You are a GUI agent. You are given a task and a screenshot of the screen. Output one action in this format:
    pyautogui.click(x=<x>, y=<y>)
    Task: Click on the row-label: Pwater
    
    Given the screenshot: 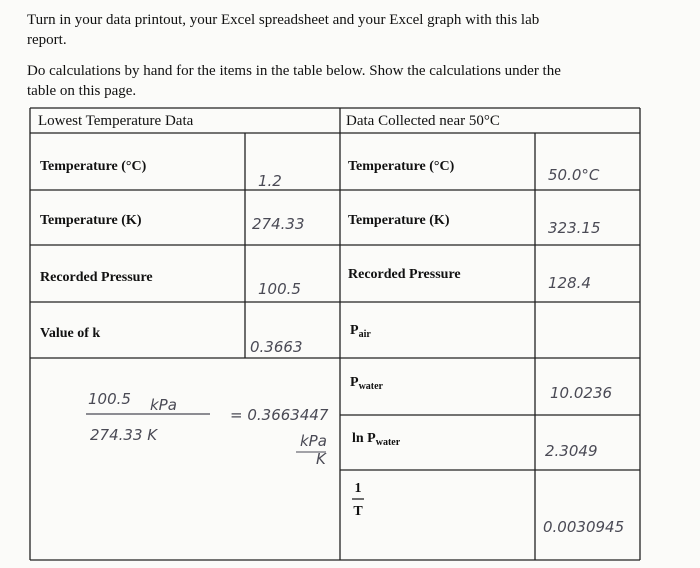 What is the action you would take?
    pyautogui.click(x=367, y=383)
    